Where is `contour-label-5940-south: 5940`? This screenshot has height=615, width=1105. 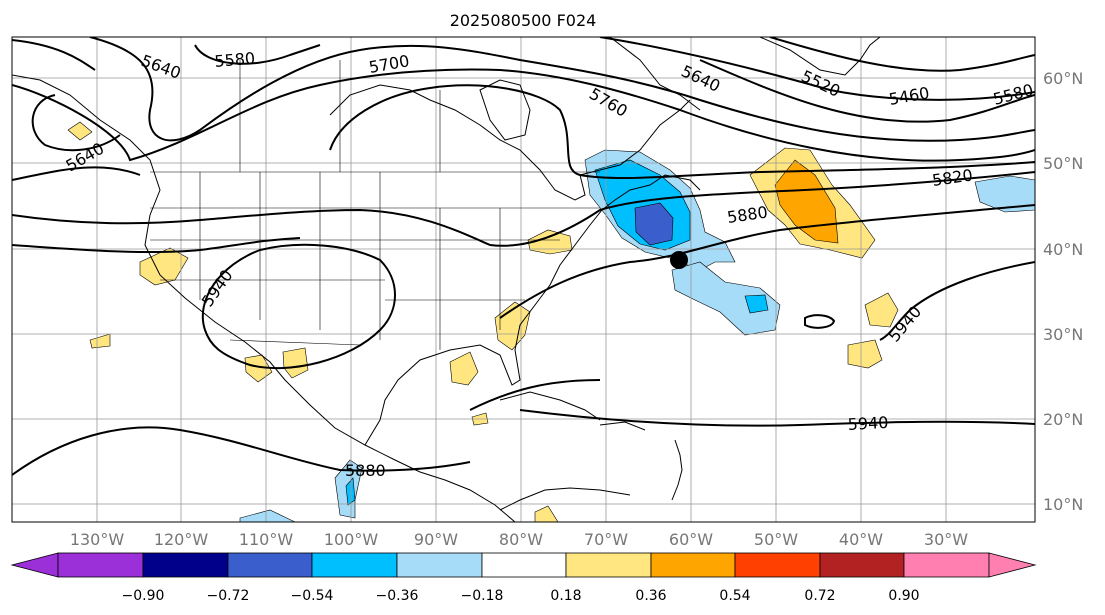 contour-label-5940-south: 5940 is located at coordinates (868, 423).